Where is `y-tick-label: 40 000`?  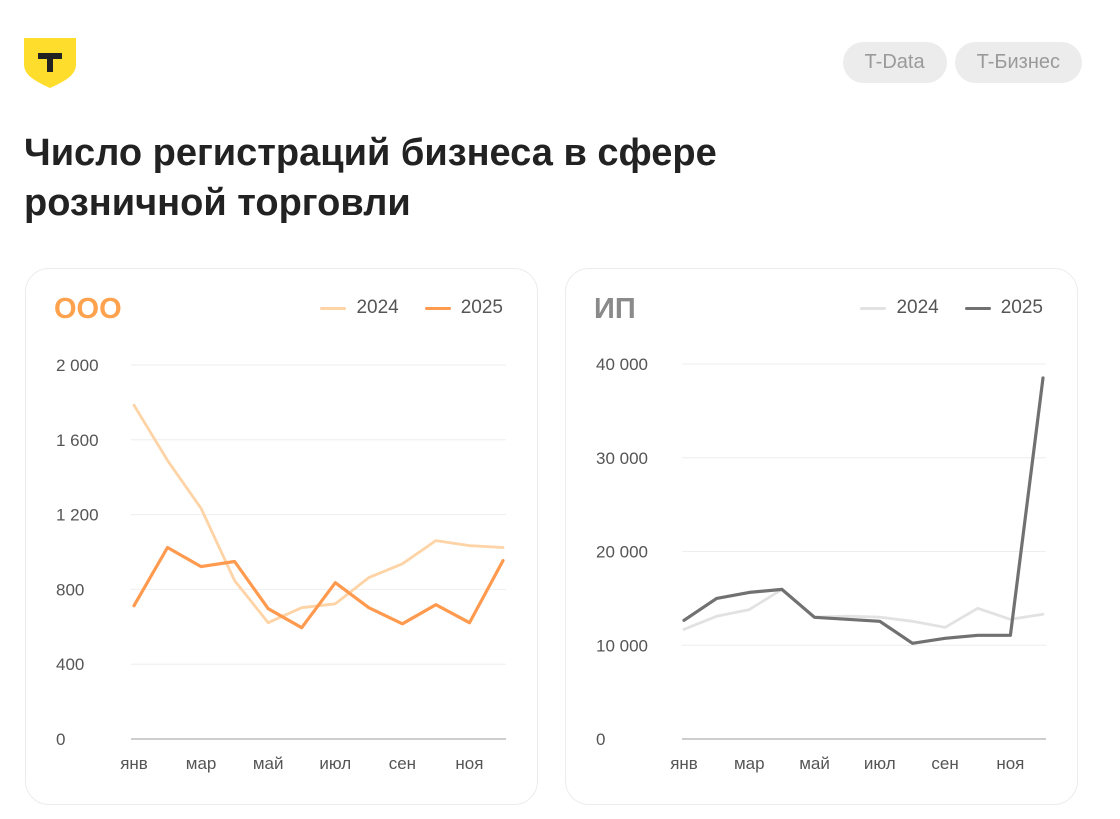
y-tick-label: 40 000 is located at coordinates (622, 364).